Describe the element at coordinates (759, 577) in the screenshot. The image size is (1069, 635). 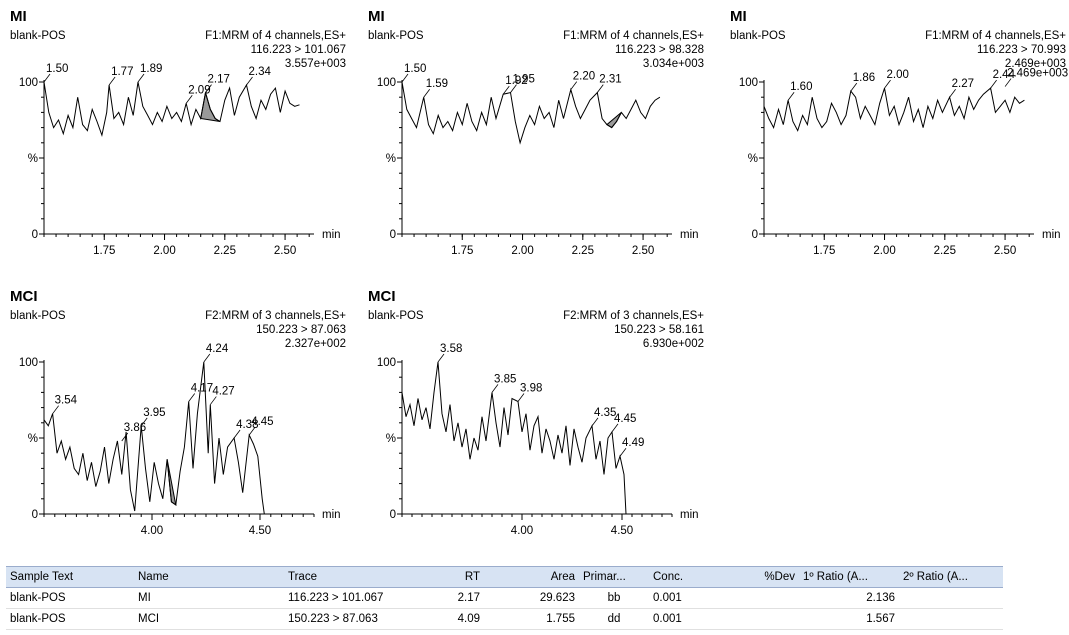
I see `col-dev: %Dev` at that location.